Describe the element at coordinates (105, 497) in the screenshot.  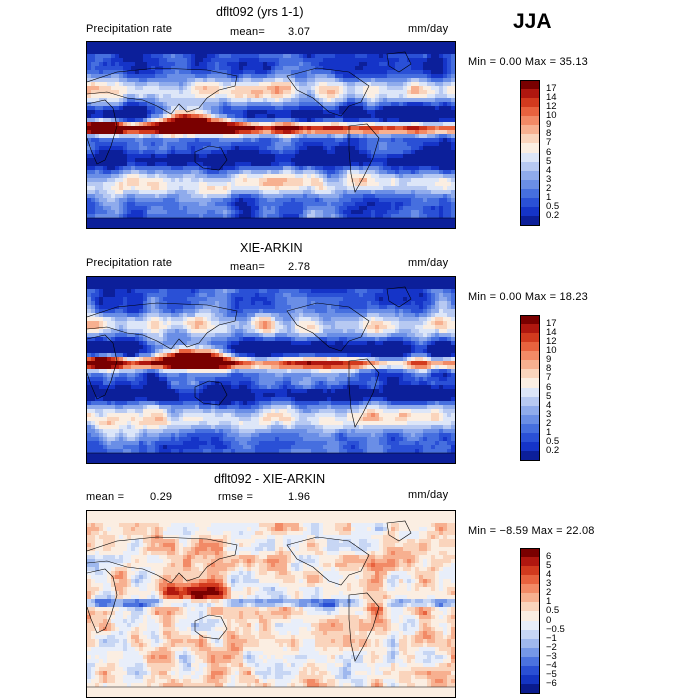
I see `panel-mean-label: mean =` at that location.